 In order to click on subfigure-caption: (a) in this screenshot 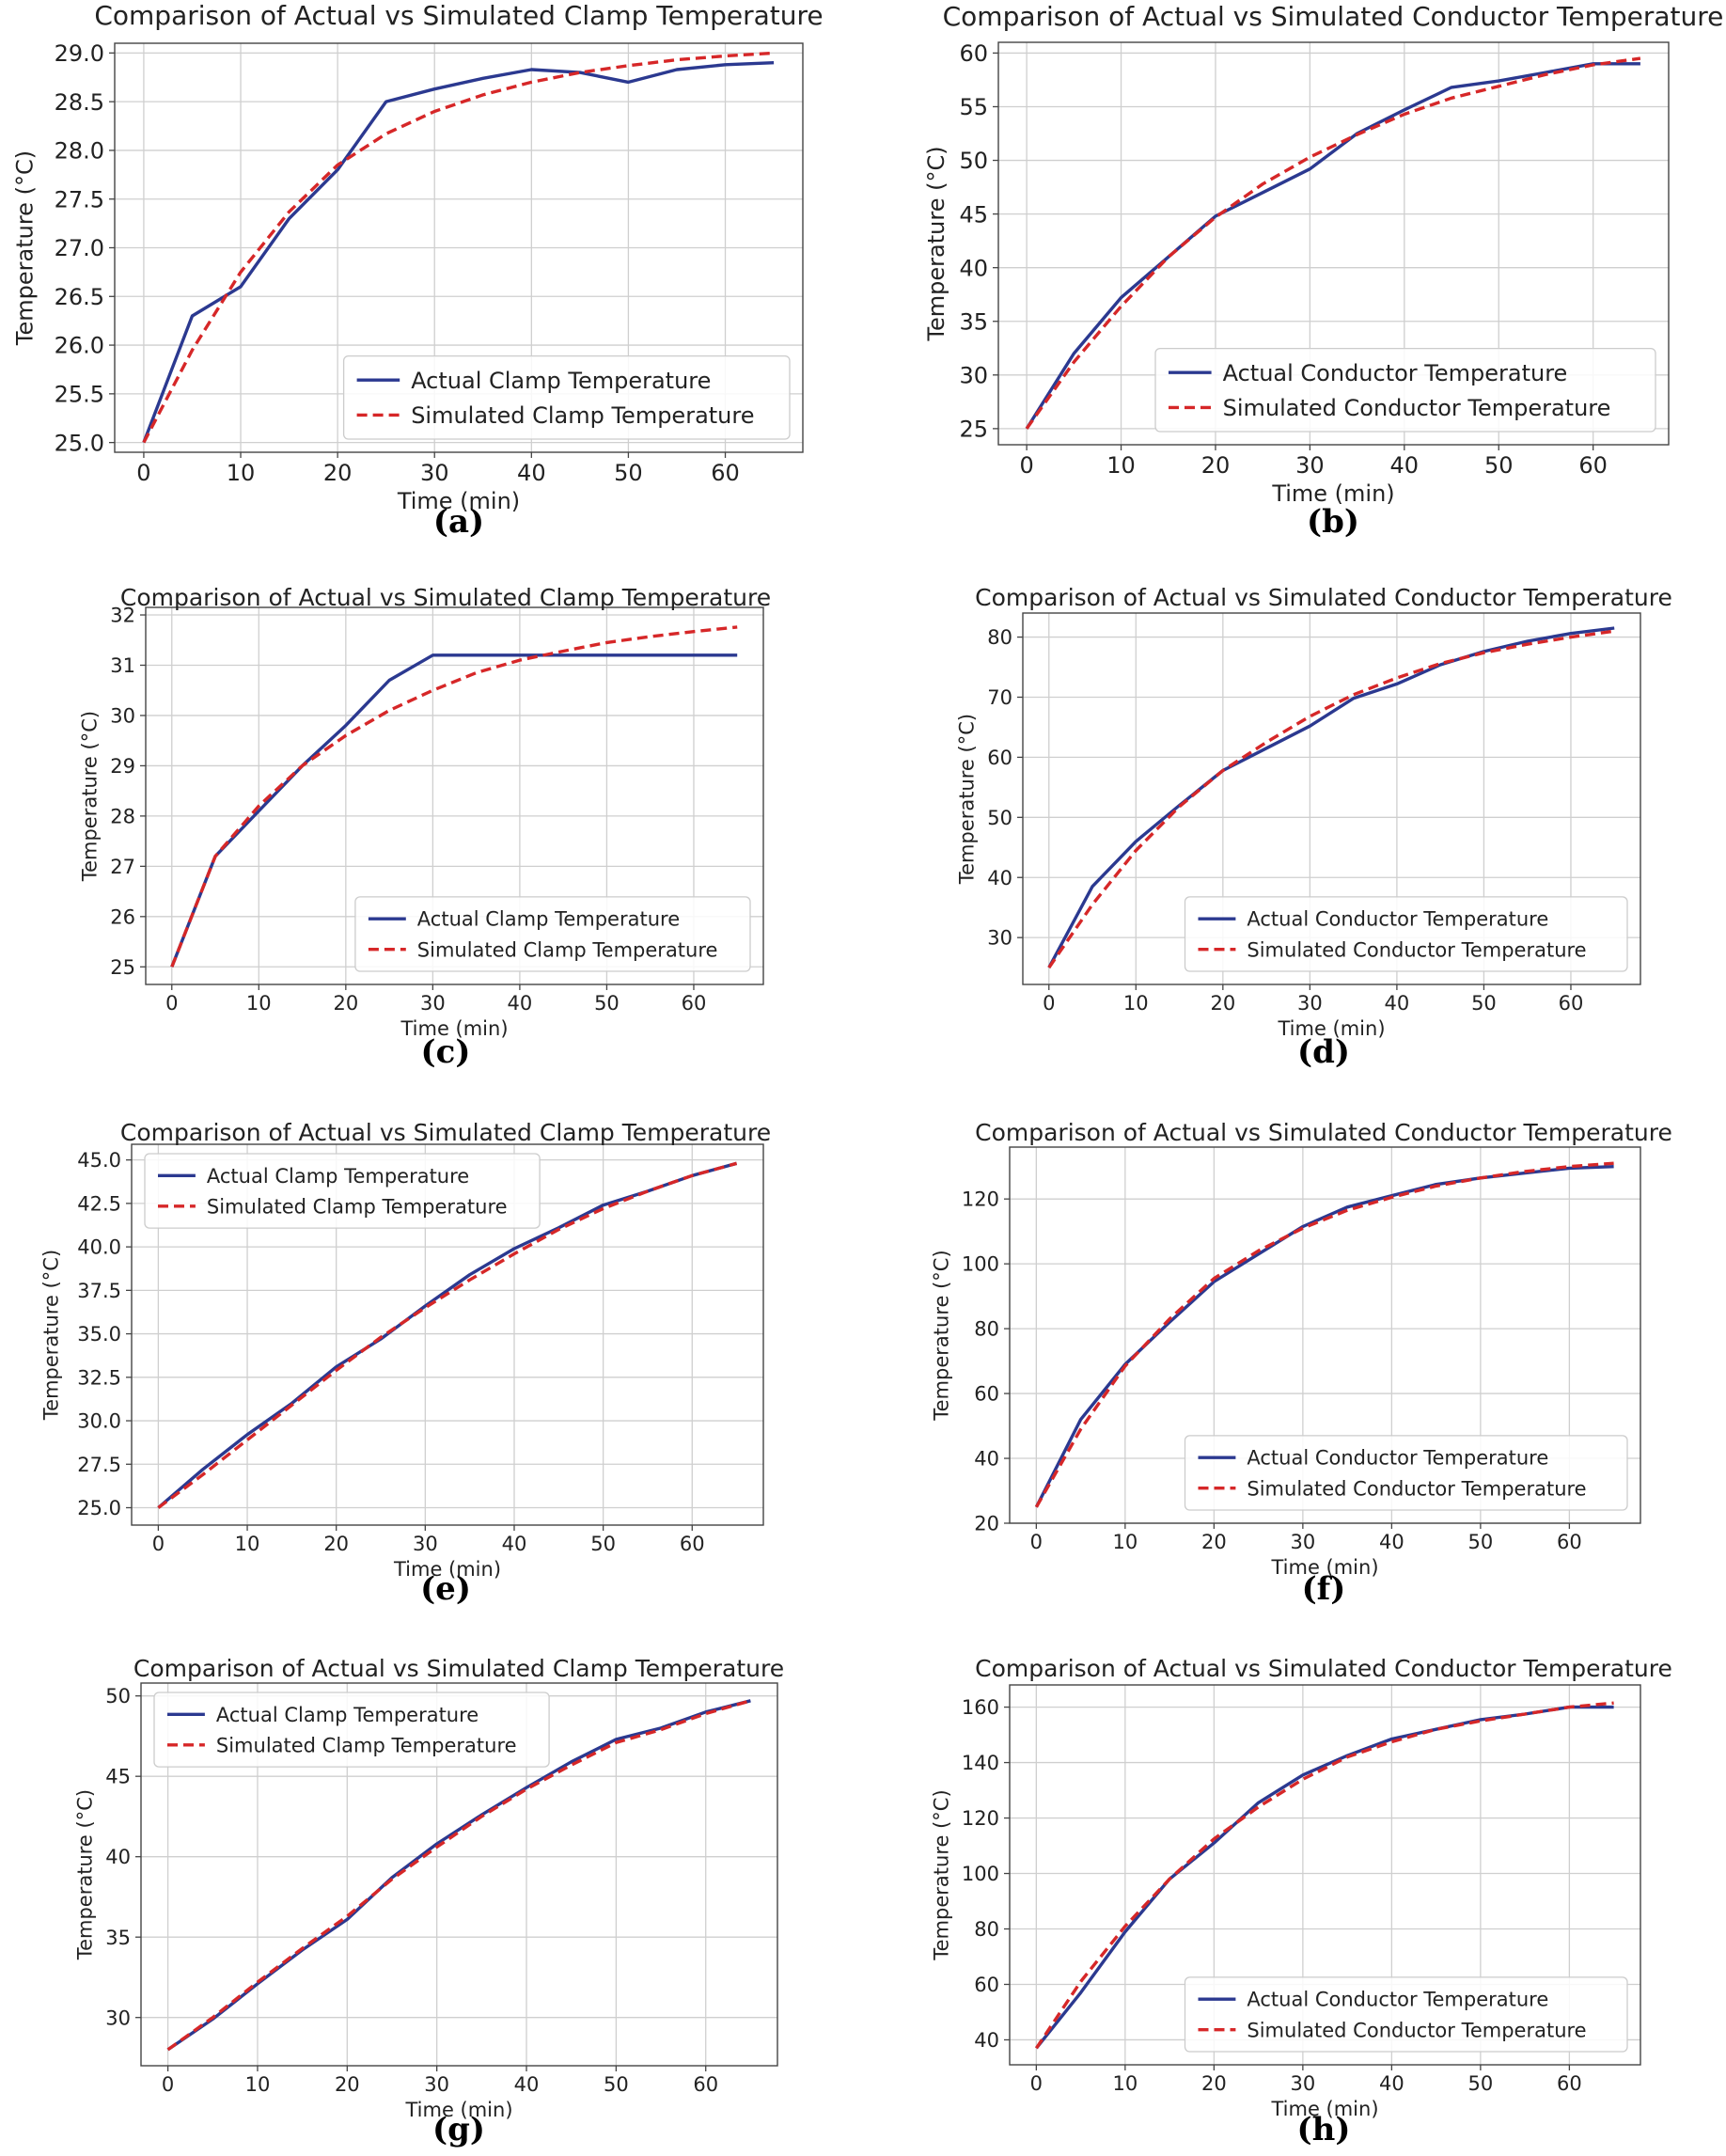, I will do `click(458, 522)`.